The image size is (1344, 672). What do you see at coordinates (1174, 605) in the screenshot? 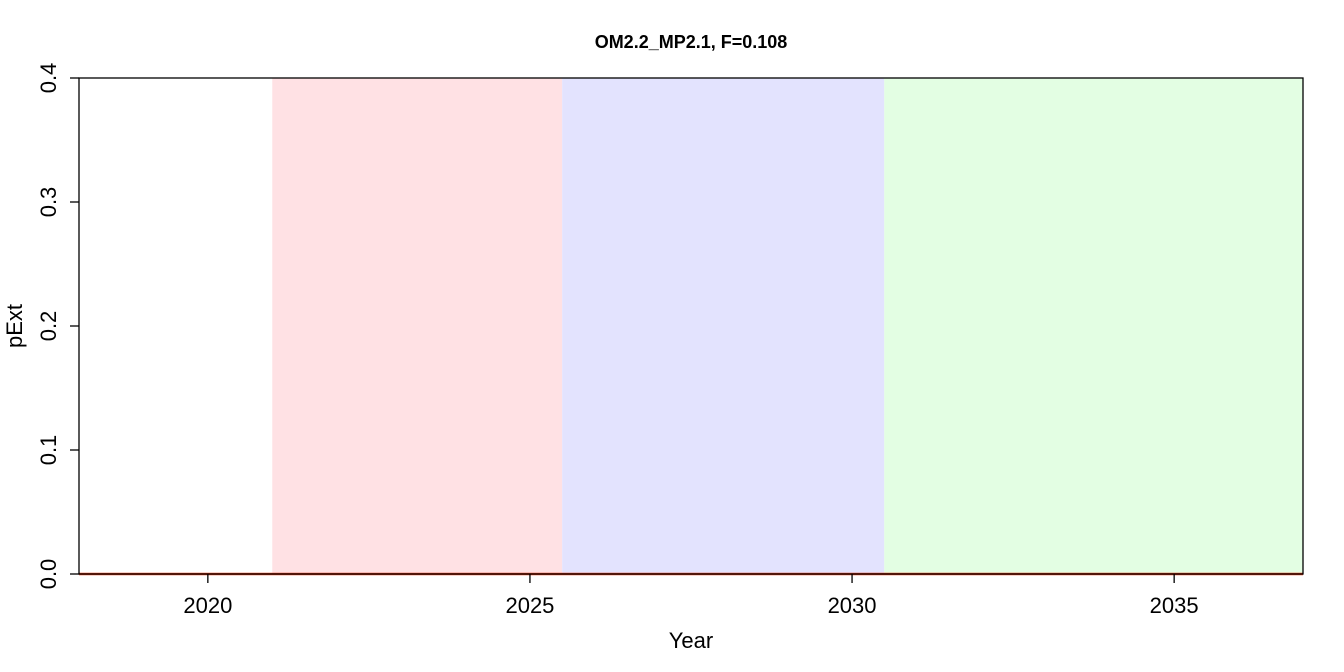
I see `x-tick-label: 2035` at bounding box center [1174, 605].